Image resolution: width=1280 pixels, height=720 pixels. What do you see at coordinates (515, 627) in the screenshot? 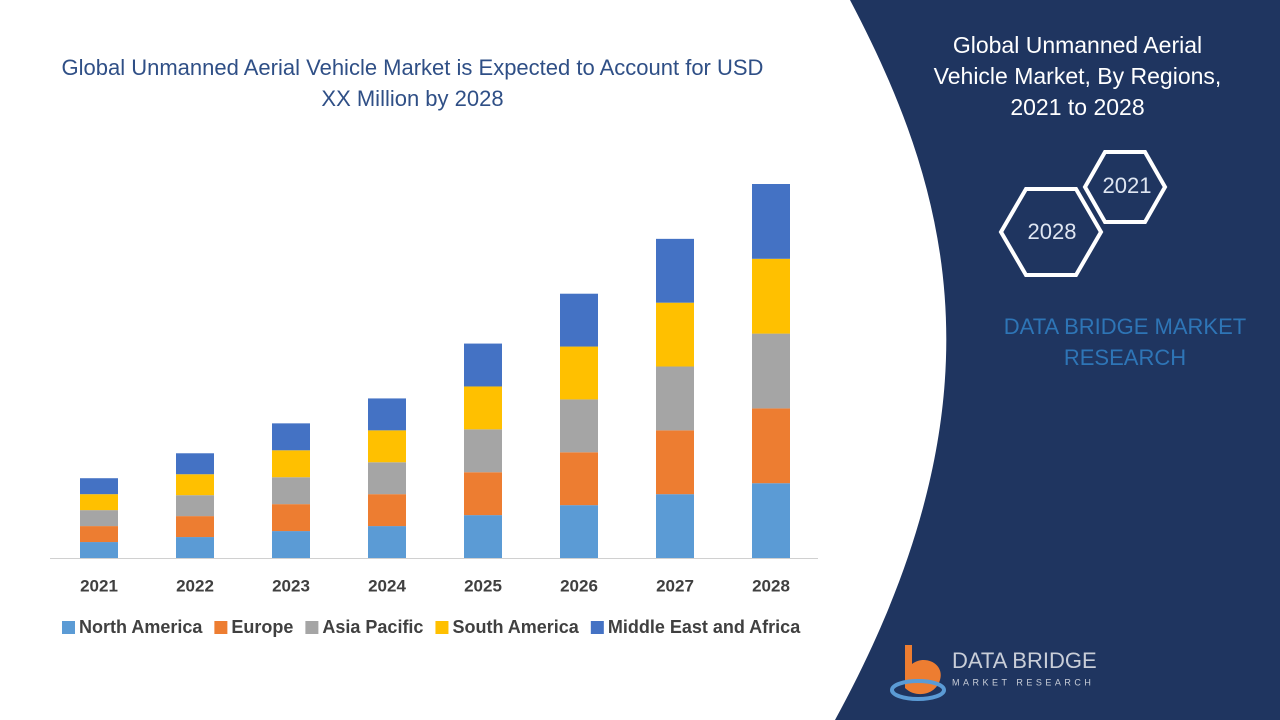
I see `legend-label: South America` at bounding box center [515, 627].